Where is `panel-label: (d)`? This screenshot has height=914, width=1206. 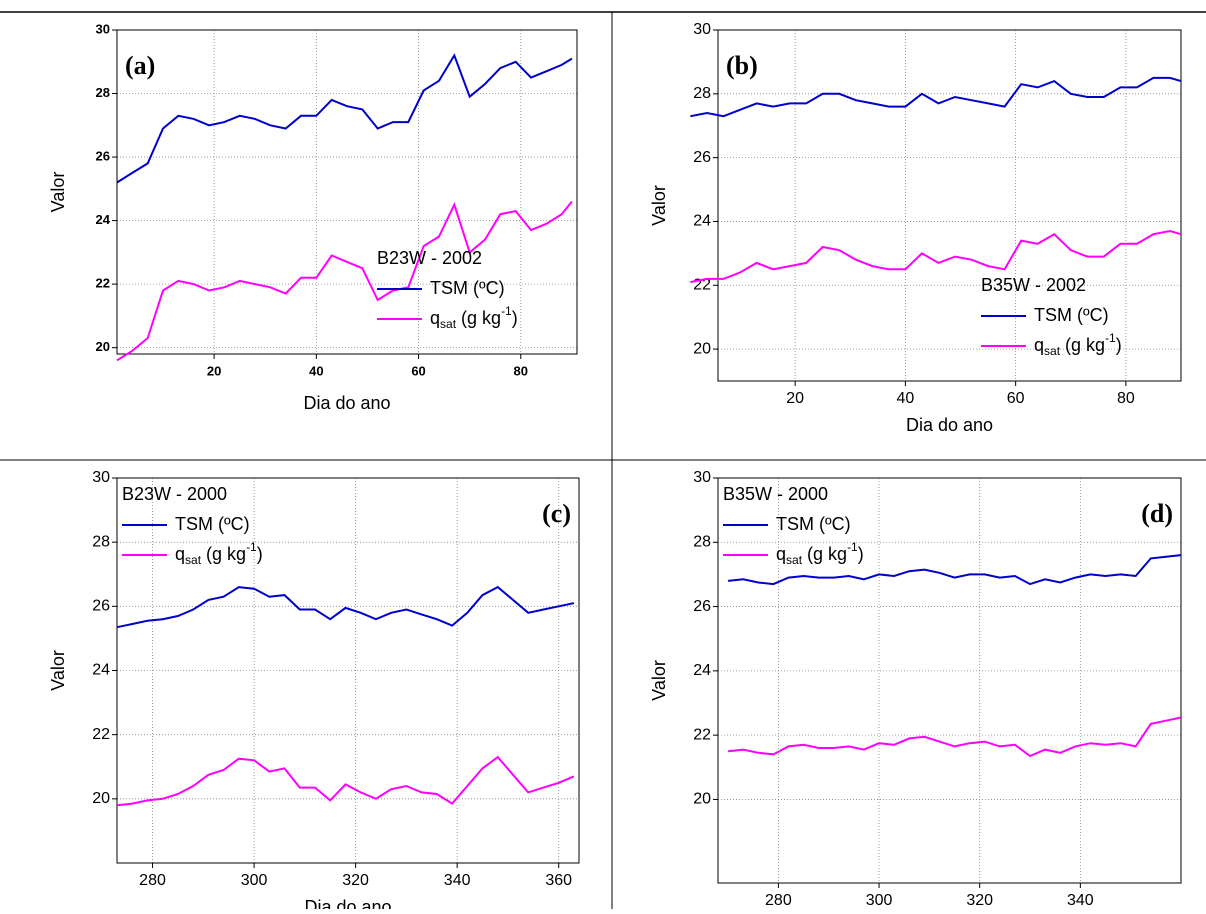 panel-label: (d) is located at coordinates (1157, 513).